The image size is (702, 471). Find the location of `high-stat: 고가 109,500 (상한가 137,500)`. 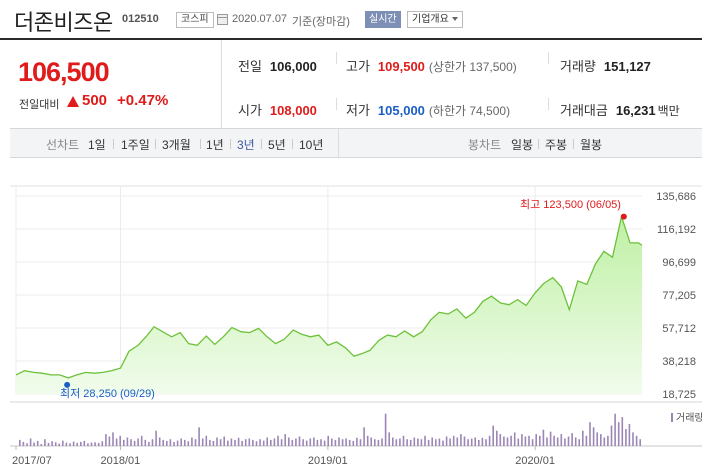

high-stat: 고가 109,500 (상한가 137,500) is located at coordinates (431, 65).